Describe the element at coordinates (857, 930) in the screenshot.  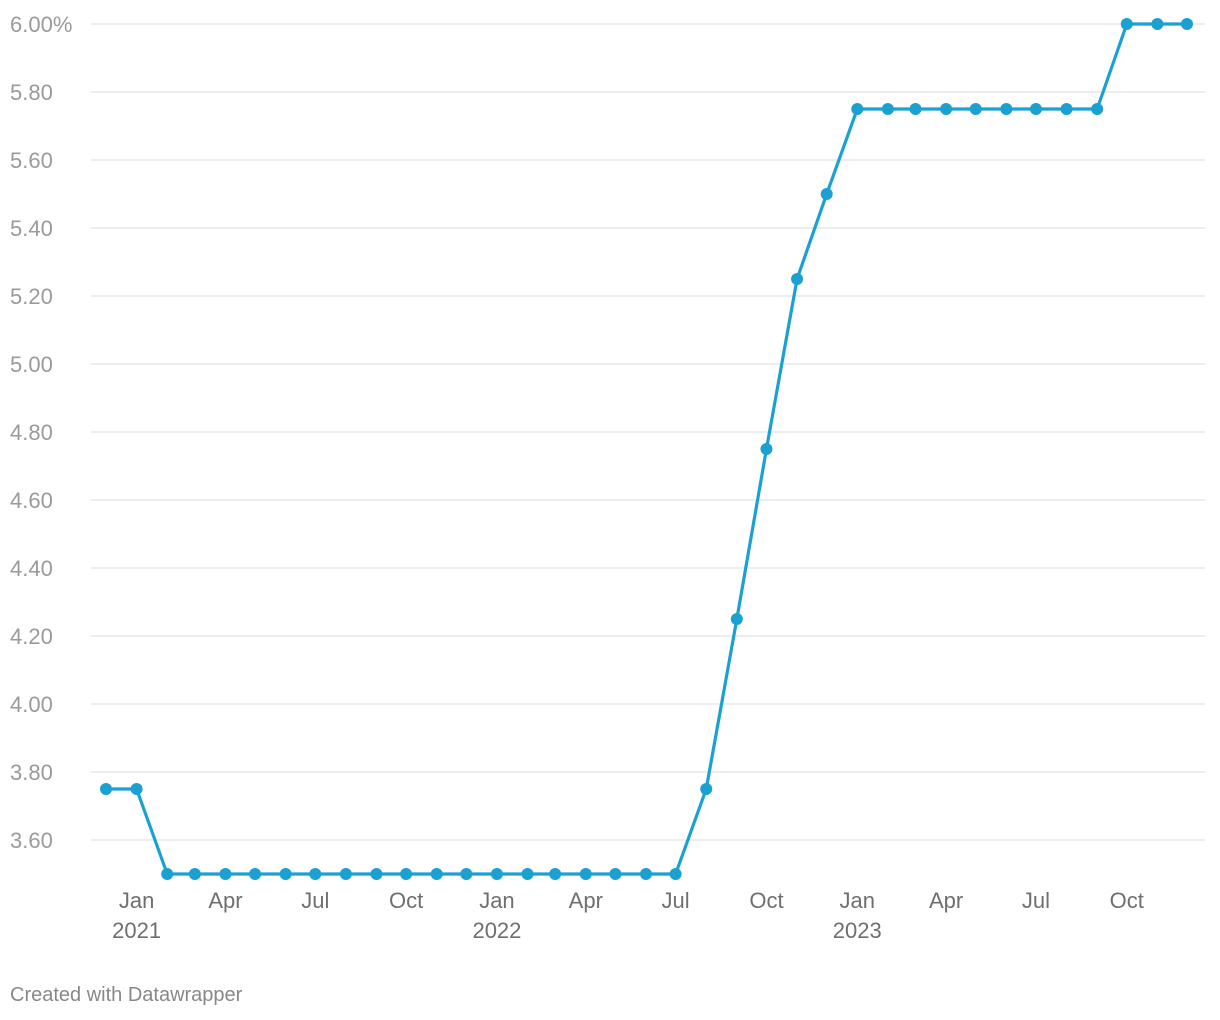
I see `x-tick-year-label: 2023` at that location.